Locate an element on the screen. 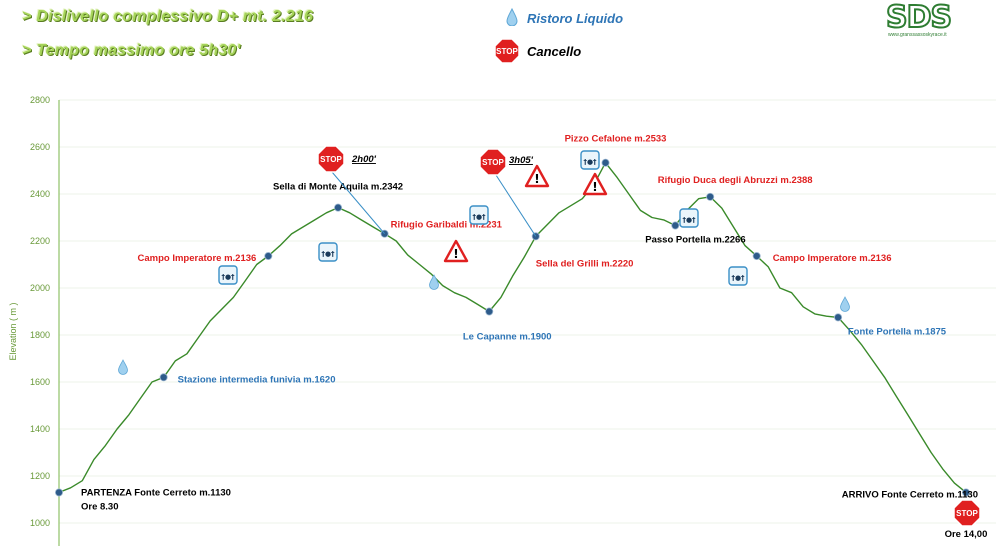 The width and height of the screenshot is (1000, 546). legend-water-icon is located at coordinates (512, 19).